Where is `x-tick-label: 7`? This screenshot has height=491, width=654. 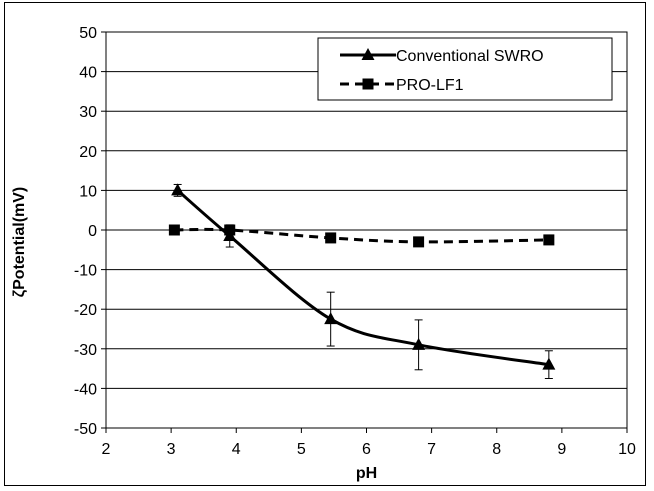 x-tick-label: 7 is located at coordinates (431, 449).